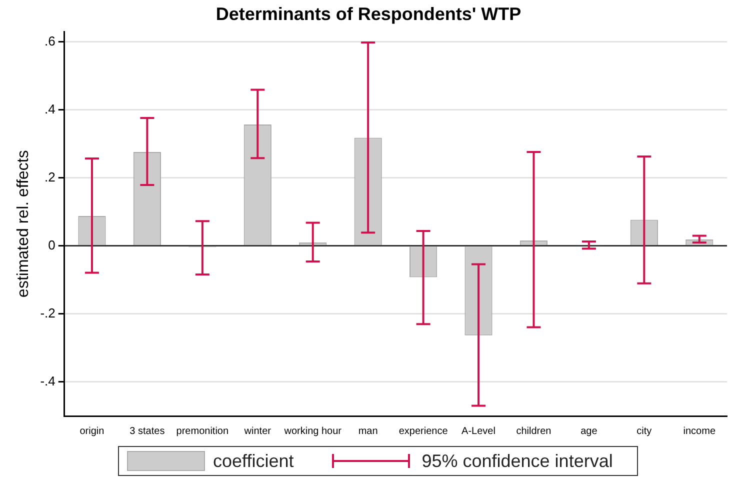  Describe the element at coordinates (369, 14) in the screenshot. I see `chart-title: Determinants of Respondents' WTP` at that location.